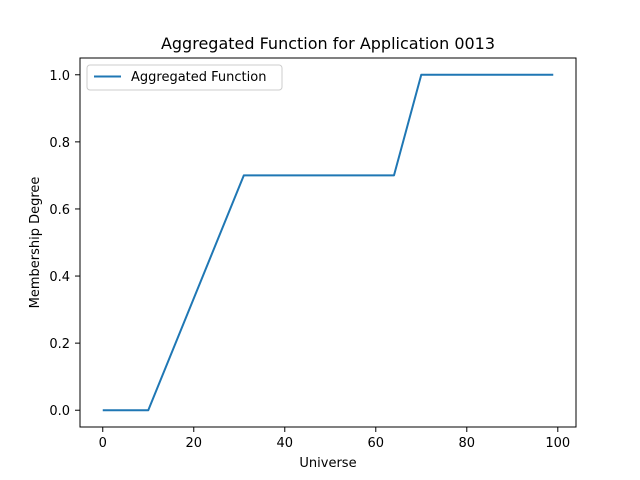  Describe the element at coordinates (376, 443) in the screenshot. I see `x-tick-label: 60` at that location.